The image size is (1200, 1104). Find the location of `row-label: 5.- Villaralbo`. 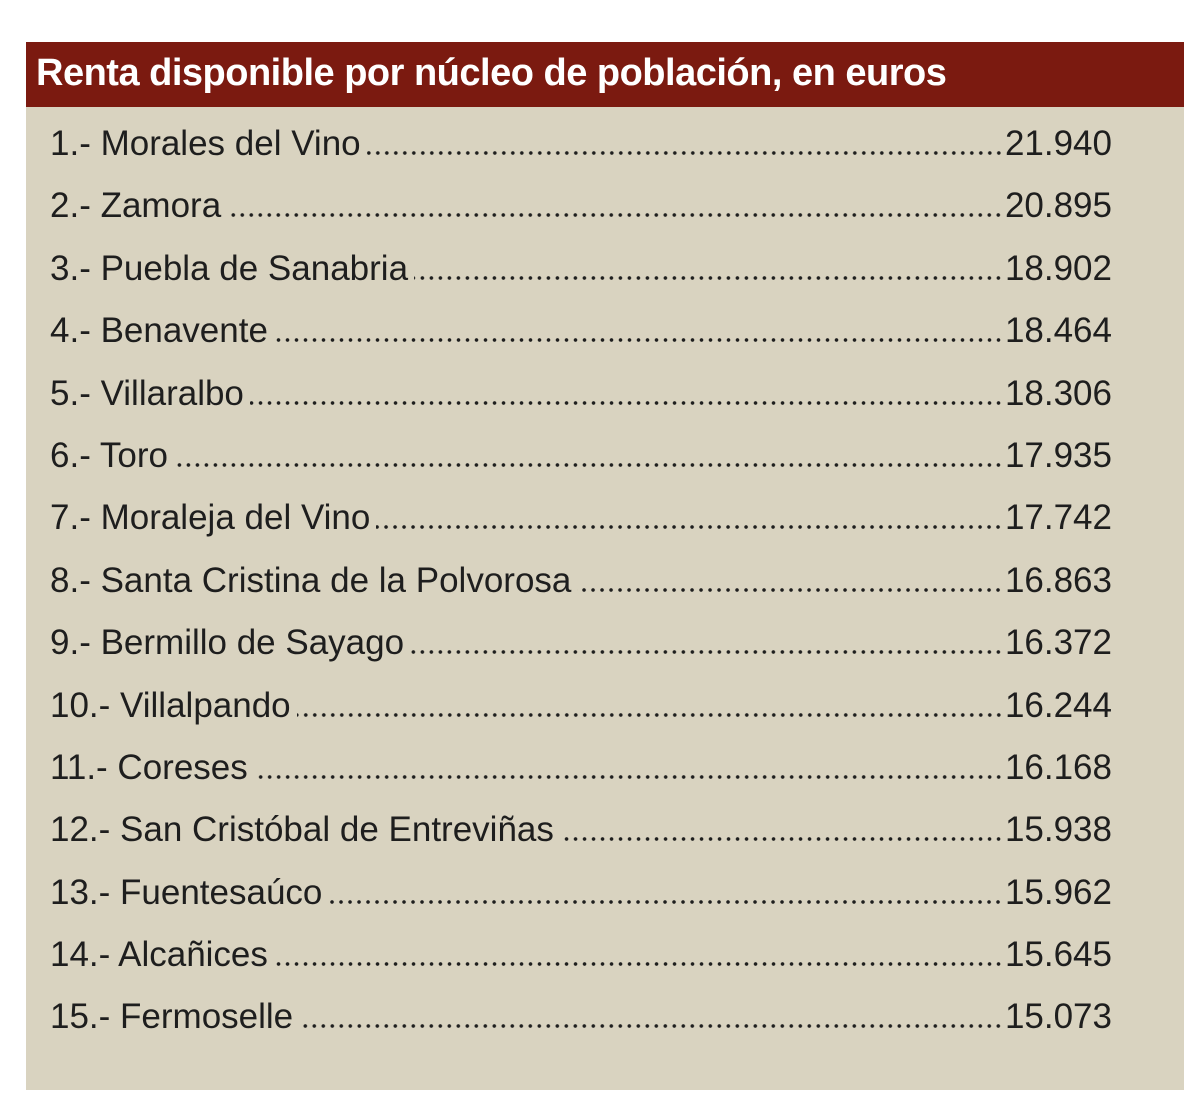

row-label: 5.- Villaralbo is located at coordinates (147, 393).